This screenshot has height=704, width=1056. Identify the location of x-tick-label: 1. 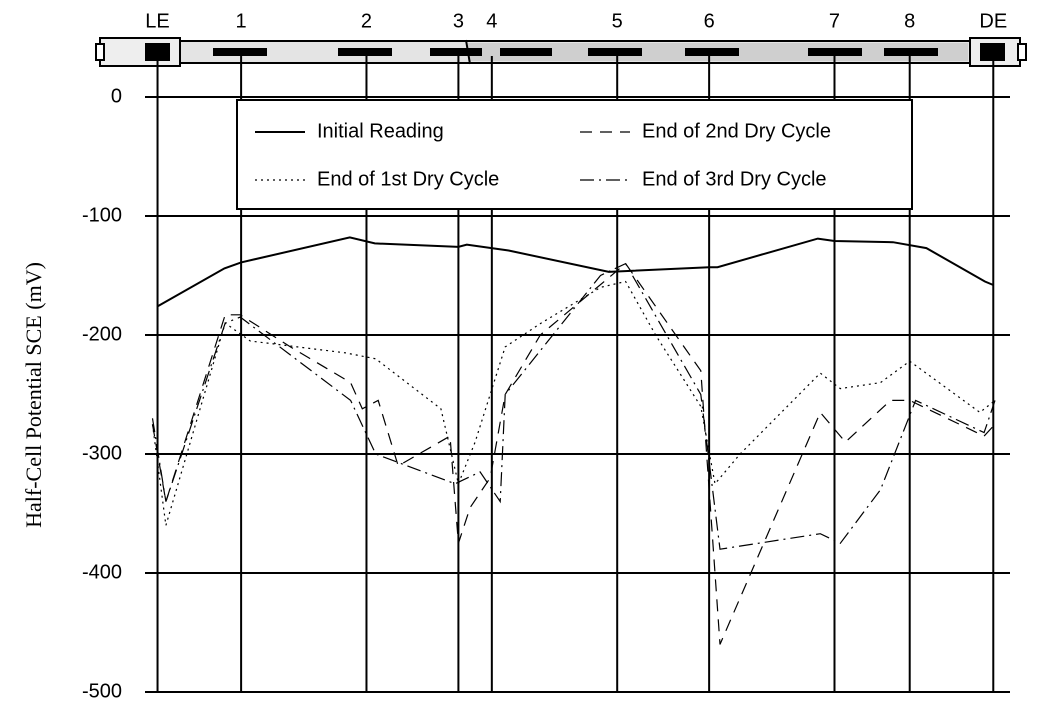
(241, 21).